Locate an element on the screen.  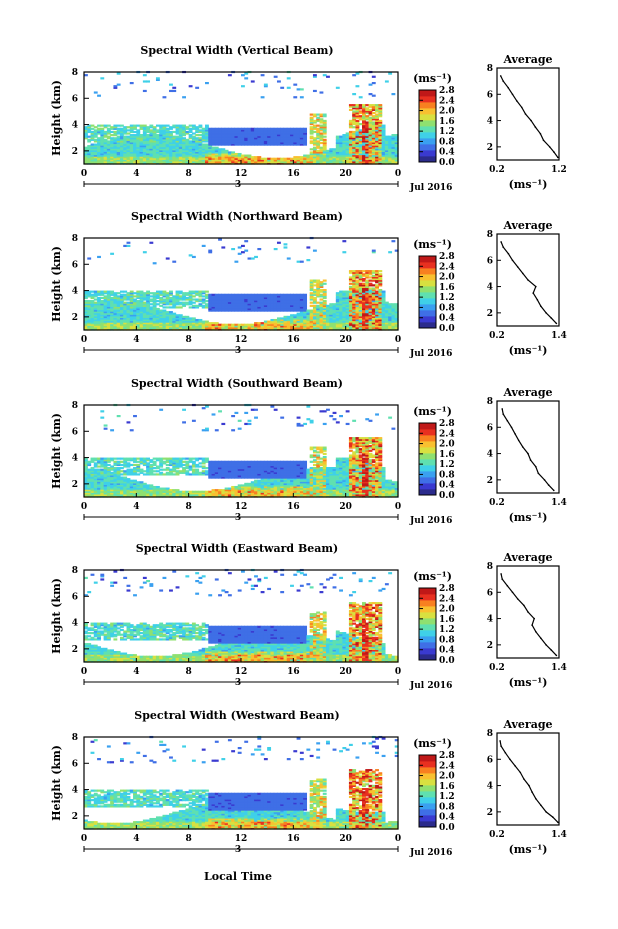
average-profile-point is located at coordinates (531, 120).